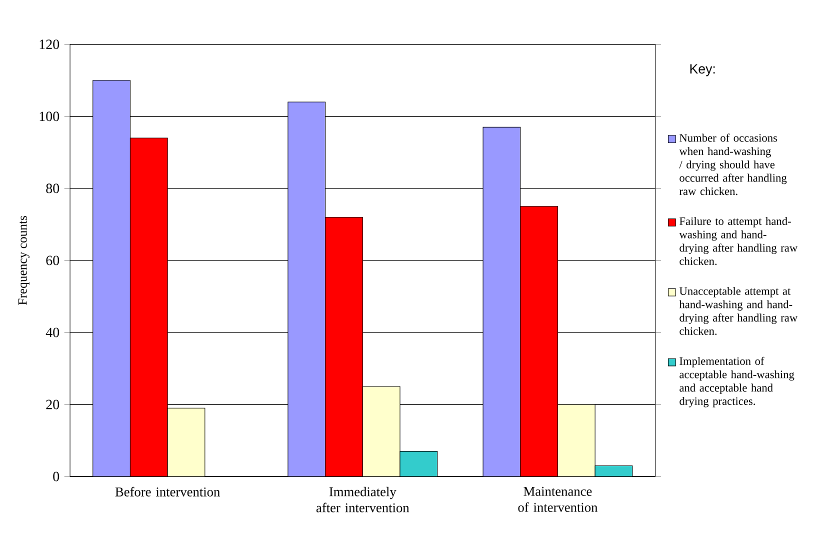 This screenshot has width=815, height=550. I want to click on x-tick-label: Maintenance of intervention, so click(558, 499).